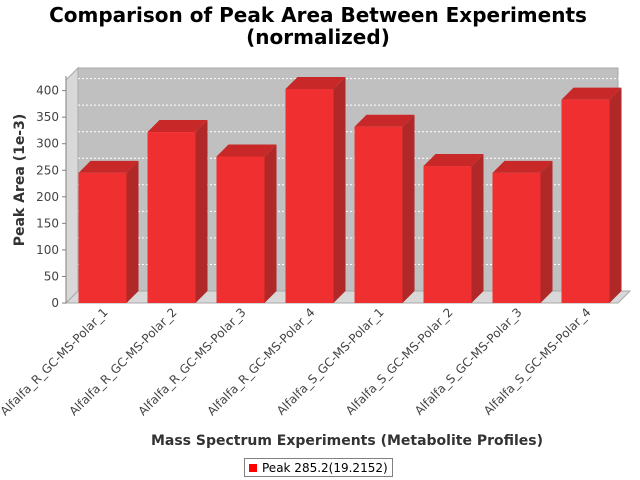 The width and height of the screenshot is (640, 480). Describe the element at coordinates (47, 170) in the screenshot. I see `y-tick-label: 250` at that location.